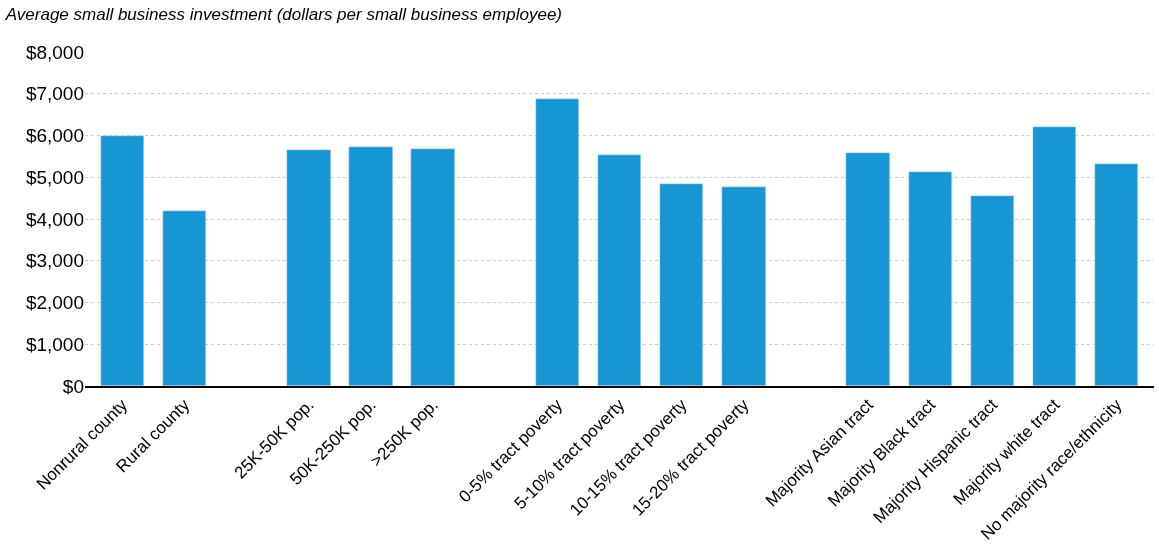 The image size is (1159, 549). What do you see at coordinates (54, 177) in the screenshot?
I see `y-tick-label: $5,000` at bounding box center [54, 177].